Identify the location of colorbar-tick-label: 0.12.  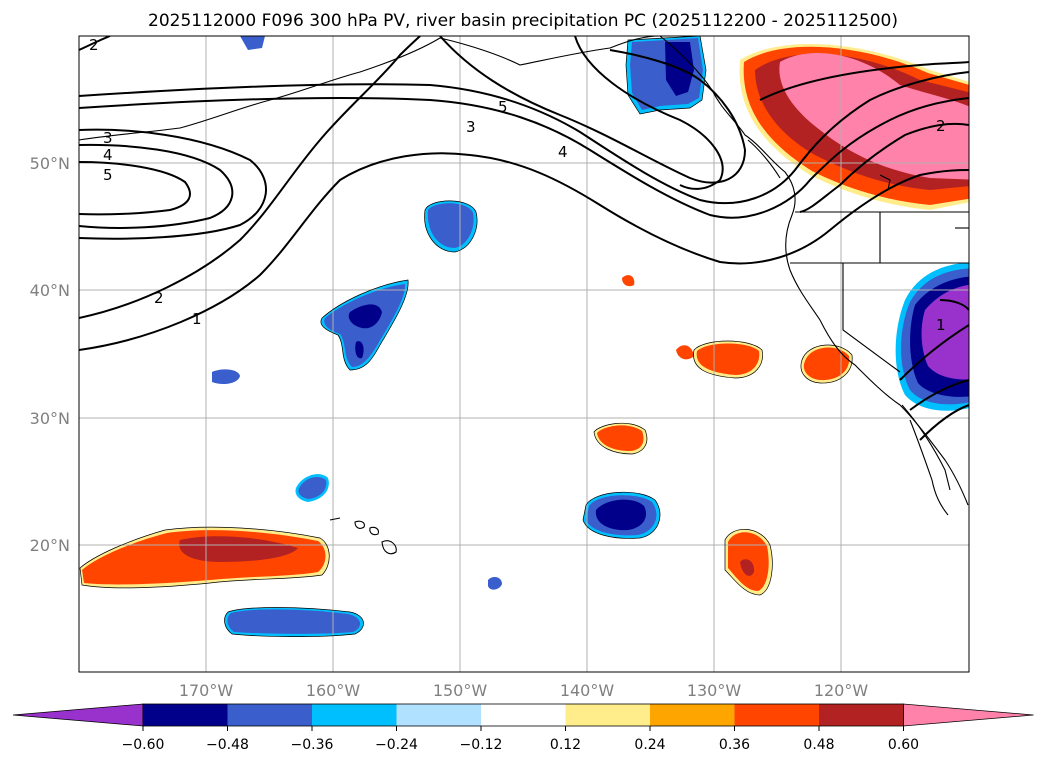
(565, 745).